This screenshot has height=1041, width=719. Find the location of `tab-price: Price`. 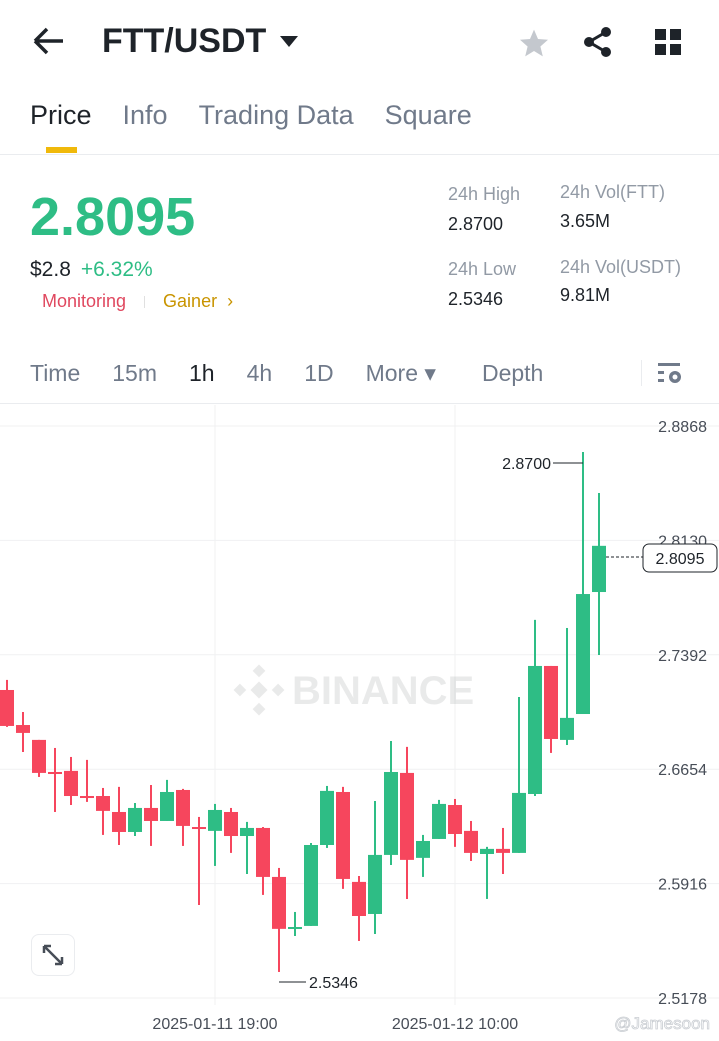

tab-price: Price is located at coordinates (61, 126).